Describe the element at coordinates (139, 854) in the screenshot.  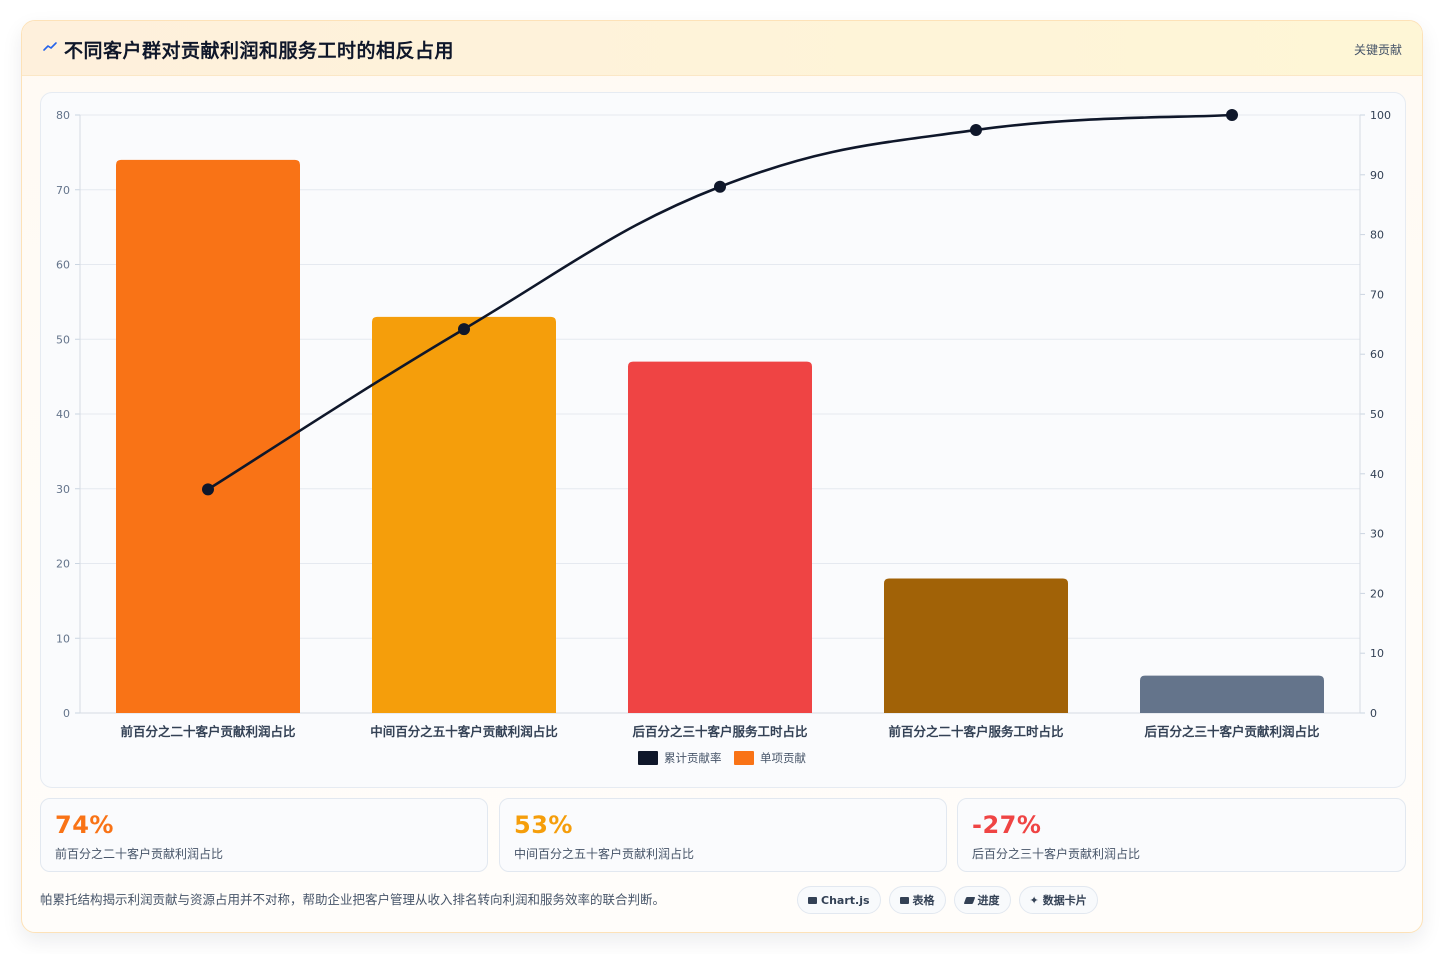
I see `kpi-label: 前百分之二十客户贡献利润占比` at that location.